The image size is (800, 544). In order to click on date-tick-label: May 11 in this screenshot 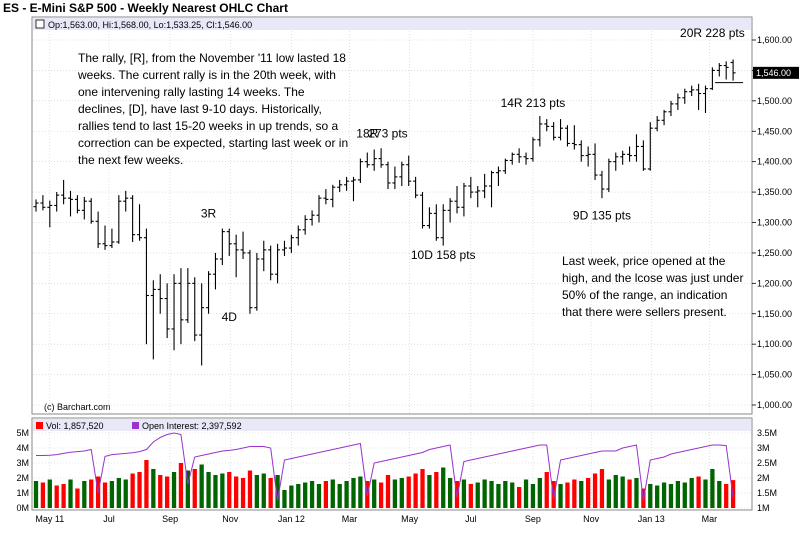, I will do `click(49, 519)`.